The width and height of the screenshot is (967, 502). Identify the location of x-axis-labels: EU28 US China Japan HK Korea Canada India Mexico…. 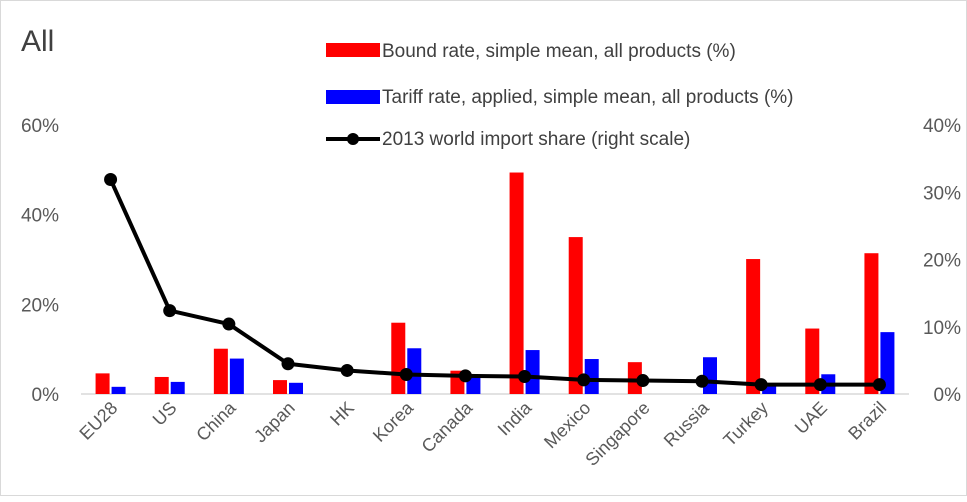
(482, 433).